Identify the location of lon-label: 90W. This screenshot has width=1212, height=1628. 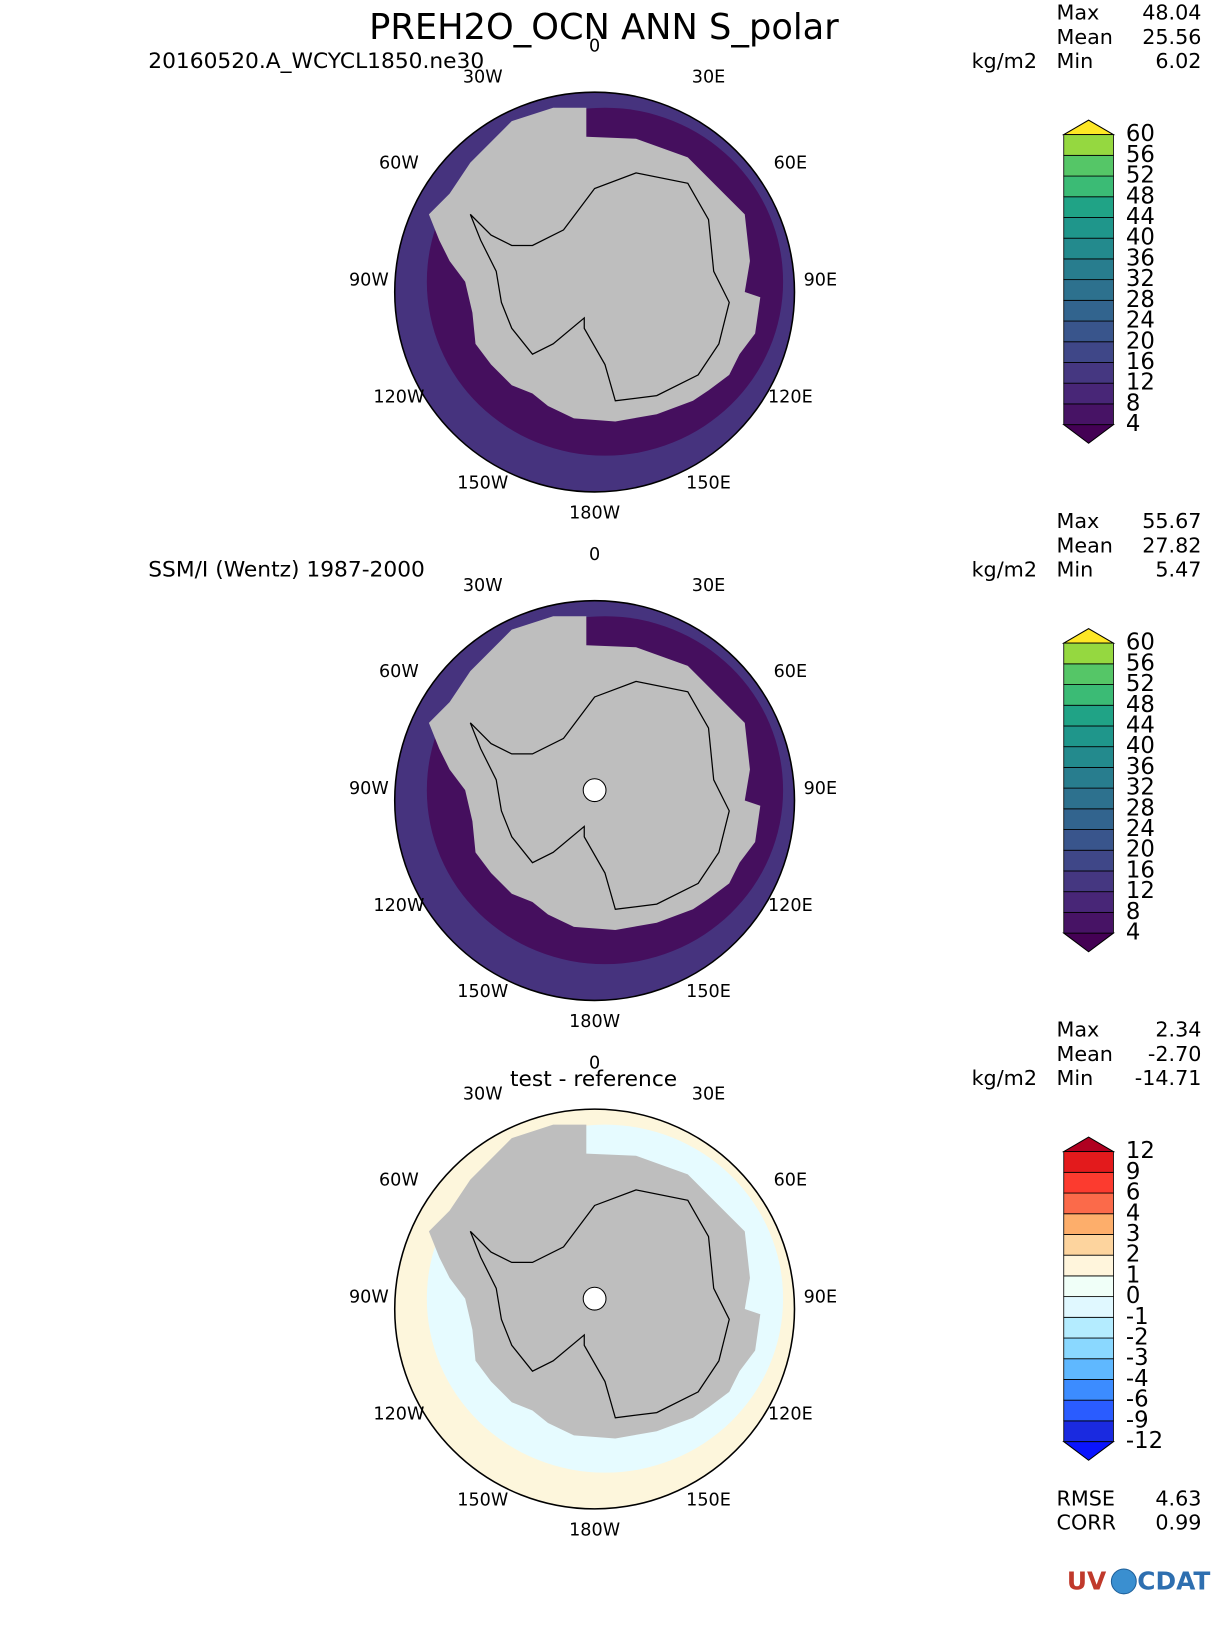
(369, 281).